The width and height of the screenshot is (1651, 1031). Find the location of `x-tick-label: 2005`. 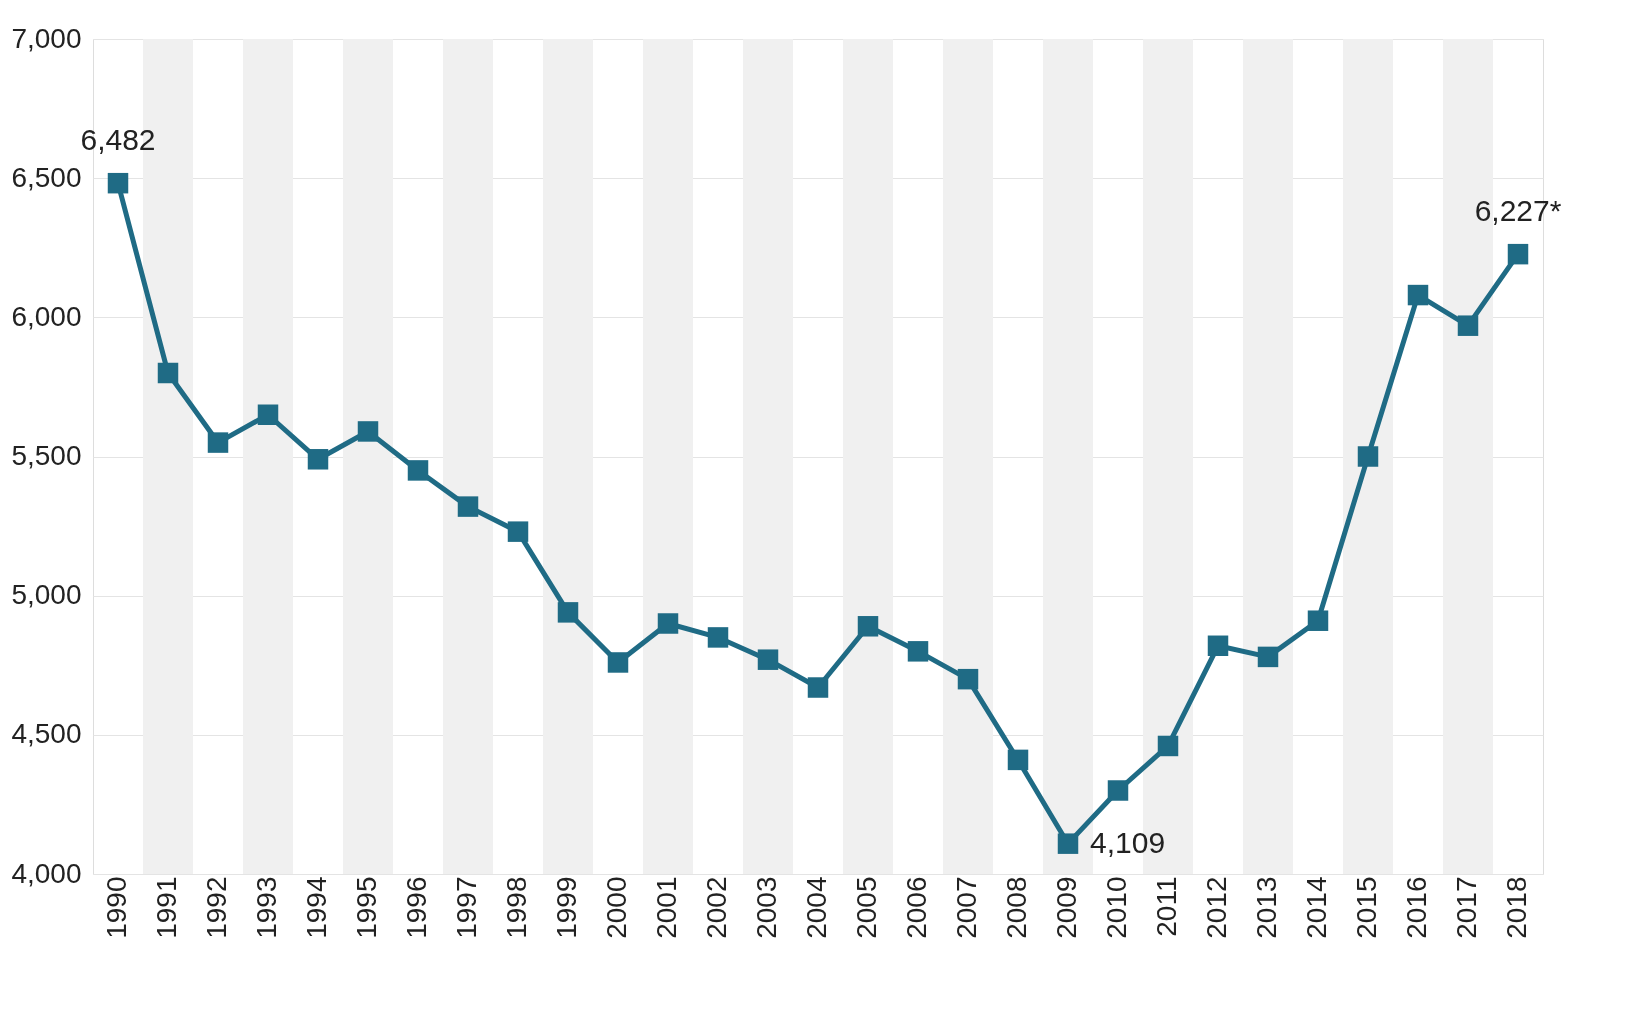

x-tick-label: 2005 is located at coordinates (866, 907).